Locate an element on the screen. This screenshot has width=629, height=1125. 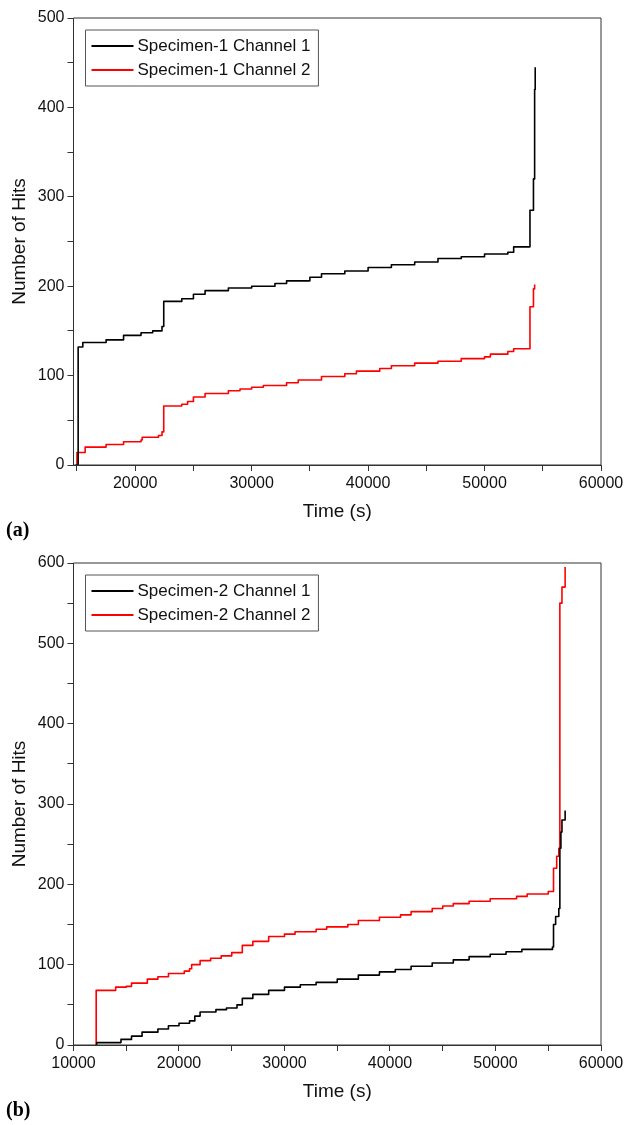
x-tick-label: 10000 is located at coordinates (73, 1063).